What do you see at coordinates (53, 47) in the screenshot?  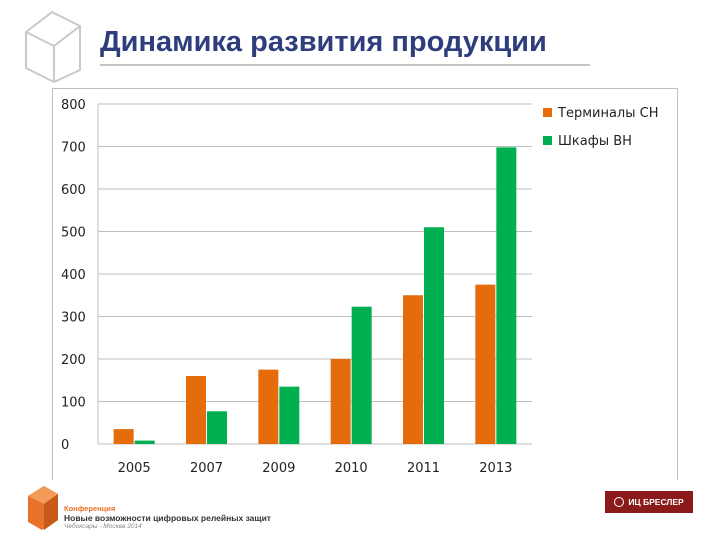 I see `cube-logo-icon` at bounding box center [53, 47].